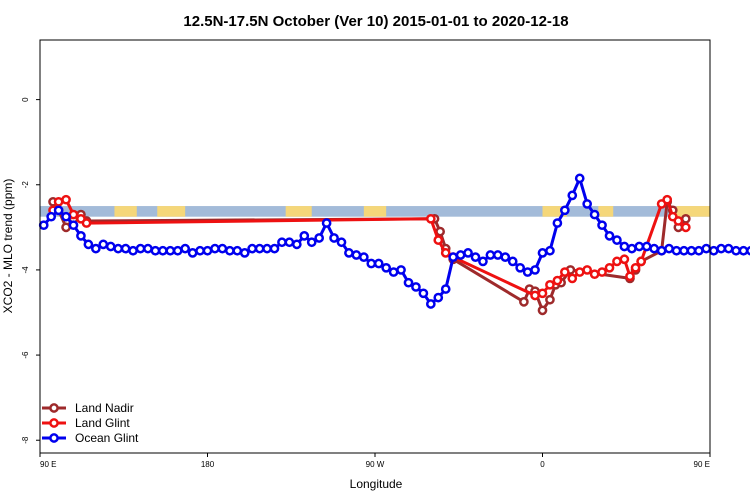 This screenshot has width=750, height=500. I want to click on legend-label: Ocean Glint, so click(107, 438).